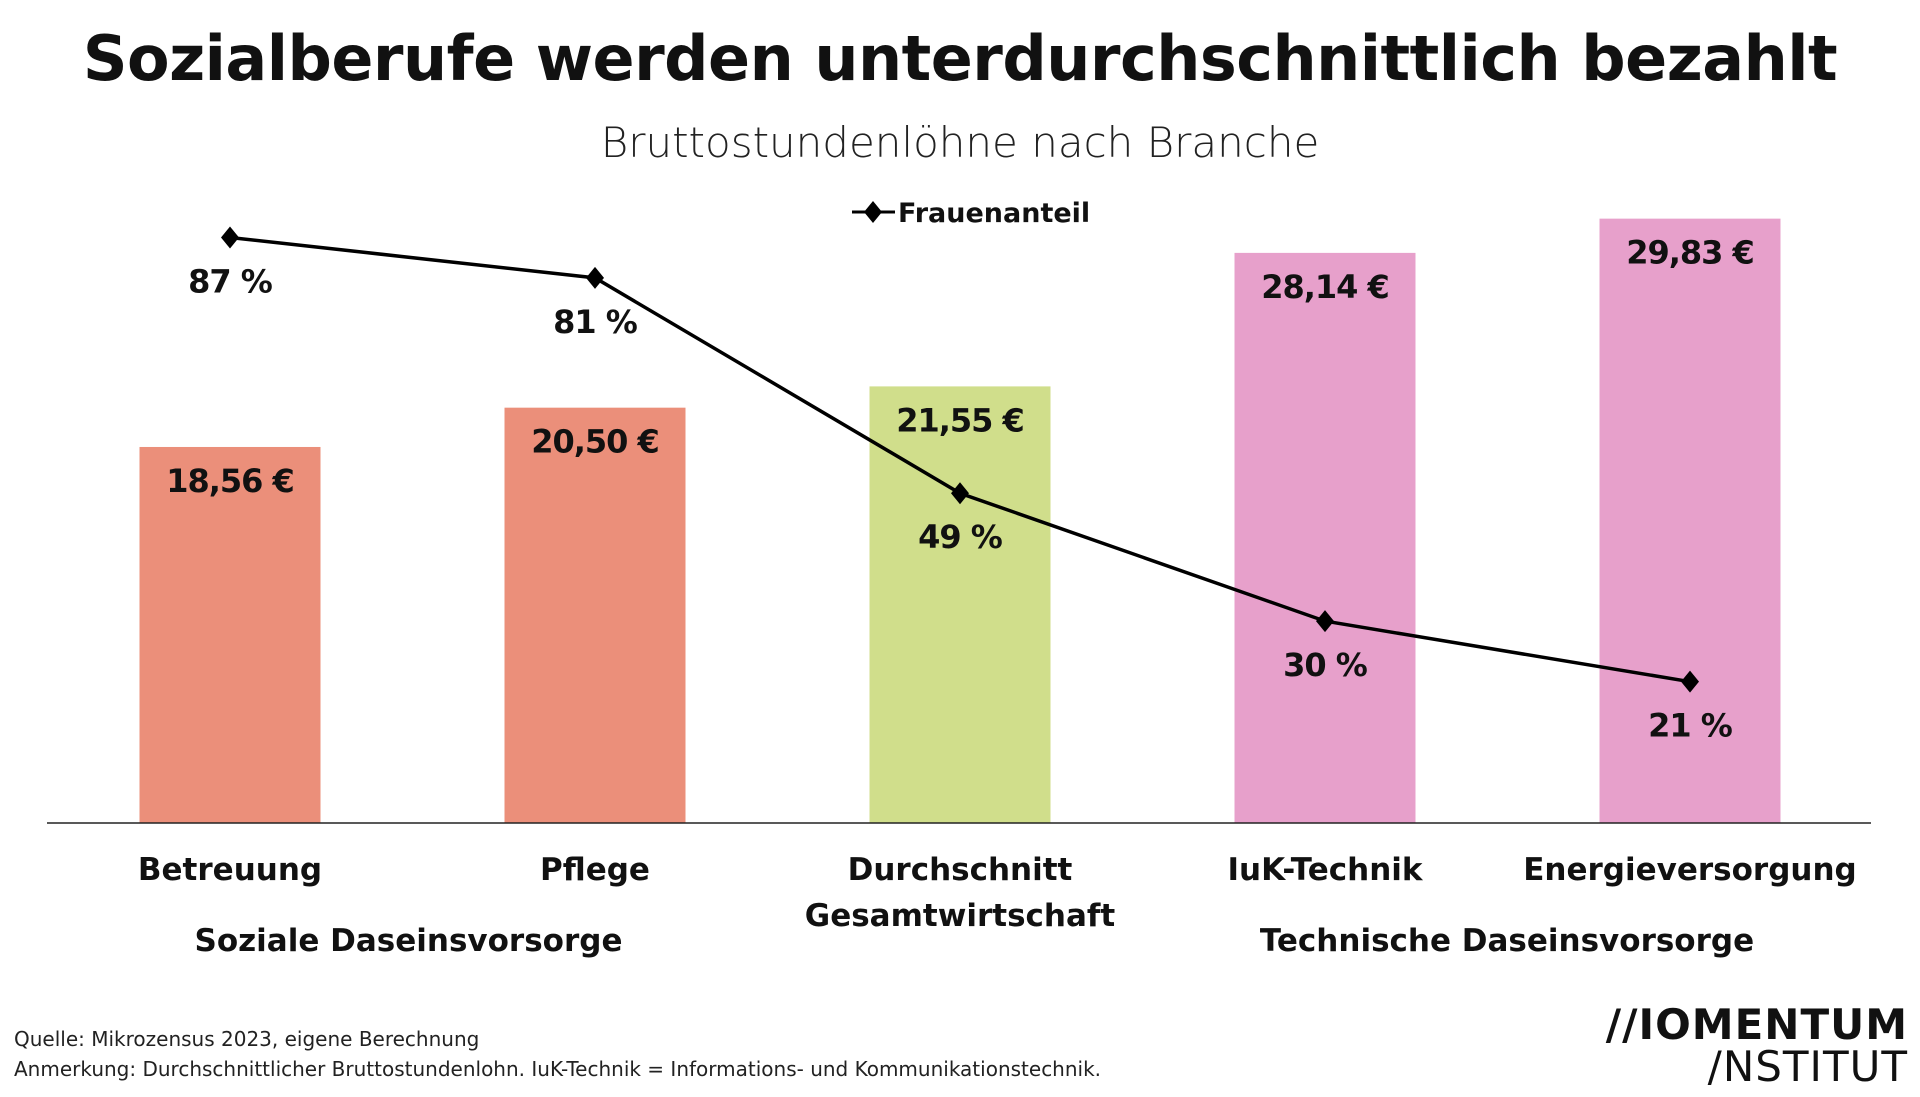 The height and width of the screenshot is (1097, 1920). I want to click on category-label-line: Gesamtwirtschaft, so click(960, 916).